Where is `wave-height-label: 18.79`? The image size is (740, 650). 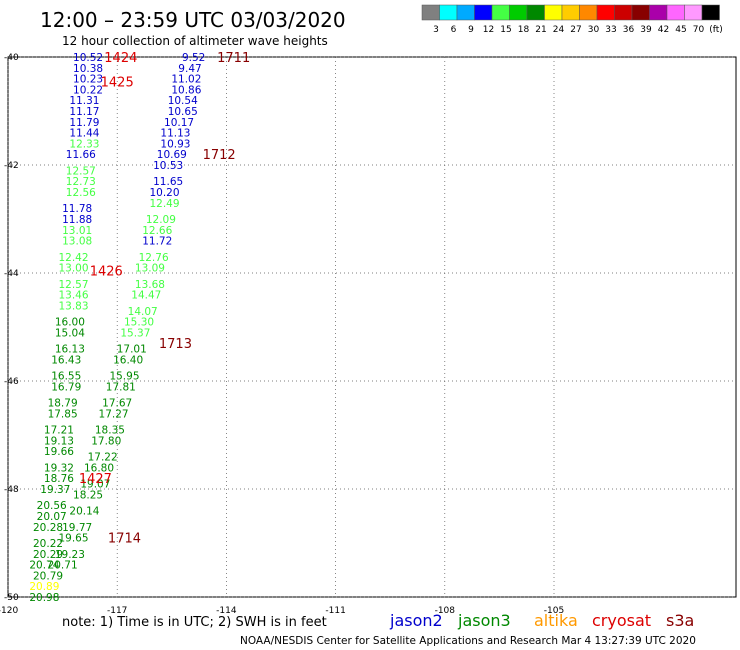
wave-height-label: 18.79 is located at coordinates (63, 404).